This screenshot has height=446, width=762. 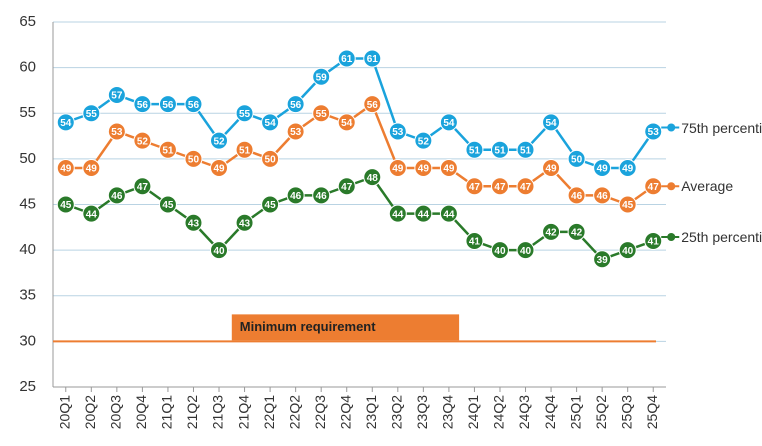 I want to click on data-label: 43, so click(x=194, y=223).